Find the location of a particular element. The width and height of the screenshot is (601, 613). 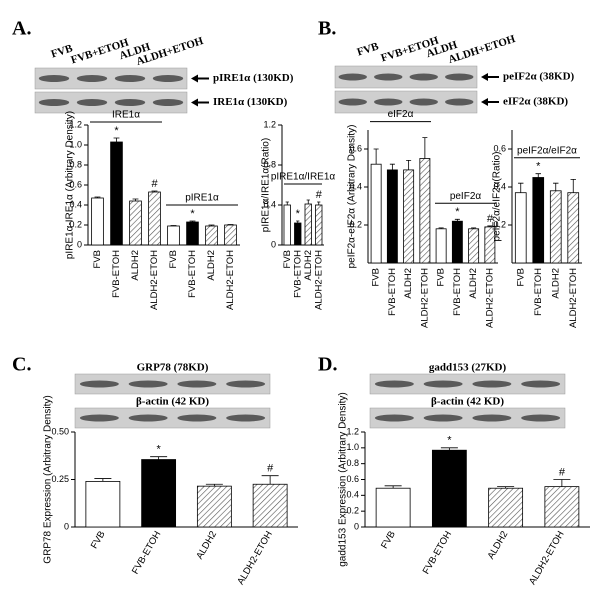

group-label: eIF2α is located at coordinates (401, 114).